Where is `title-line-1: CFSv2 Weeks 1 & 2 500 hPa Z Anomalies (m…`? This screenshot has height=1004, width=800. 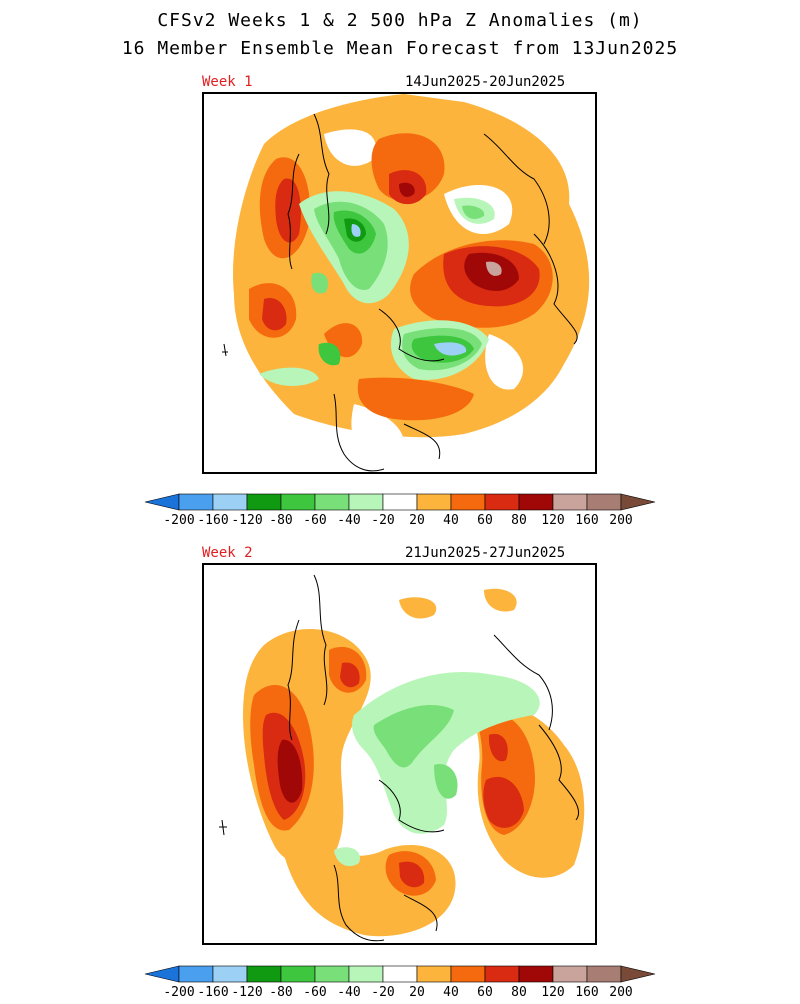
title-line-1: CFSv2 Weeks 1 & 2 500 hPa Z Anomalies (m… is located at coordinates (400, 20).